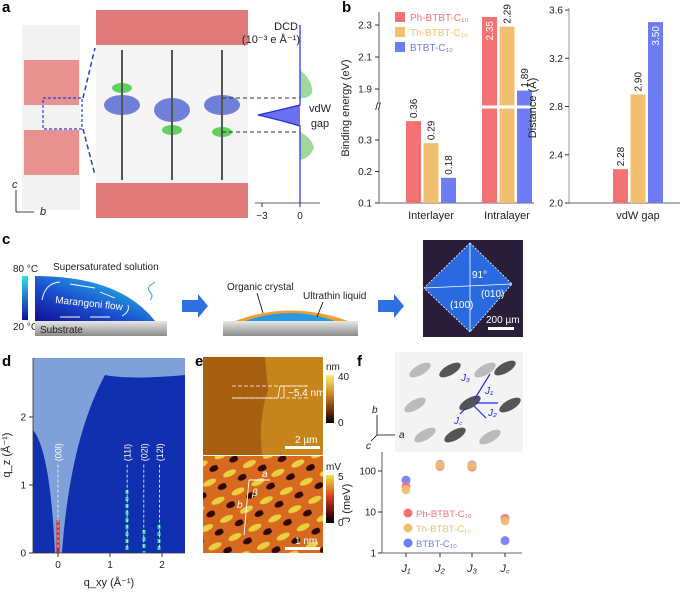  I want to click on substrate-left, so click(101, 328).